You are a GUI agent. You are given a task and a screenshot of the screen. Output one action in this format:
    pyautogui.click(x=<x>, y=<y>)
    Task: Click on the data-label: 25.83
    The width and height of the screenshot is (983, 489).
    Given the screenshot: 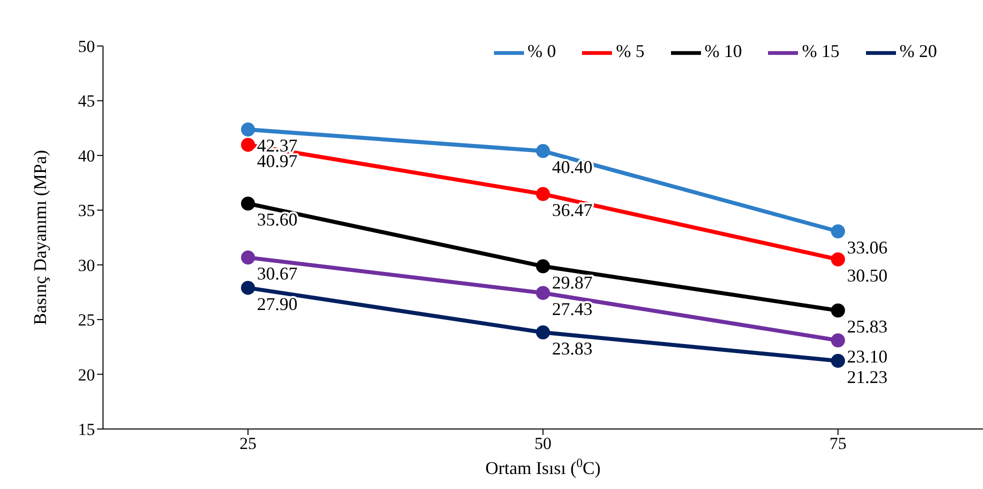 What is the action you would take?
    pyautogui.click(x=867, y=326)
    